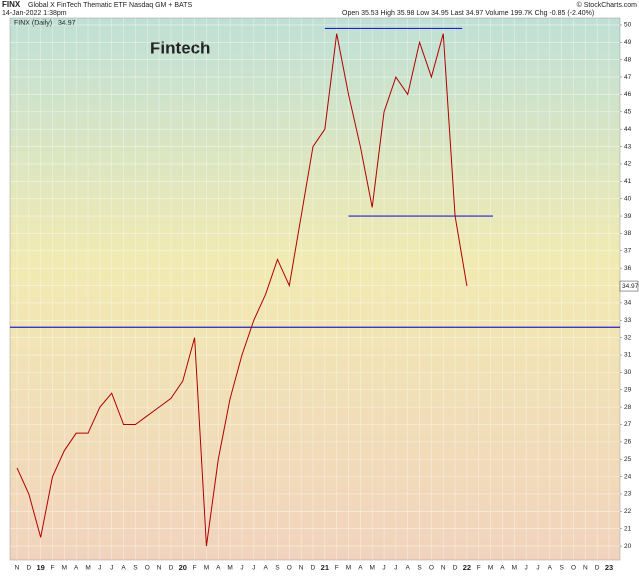 Image resolution: width=639 pixels, height=580 pixels. I want to click on last-price-label: 34.97, so click(630, 286).